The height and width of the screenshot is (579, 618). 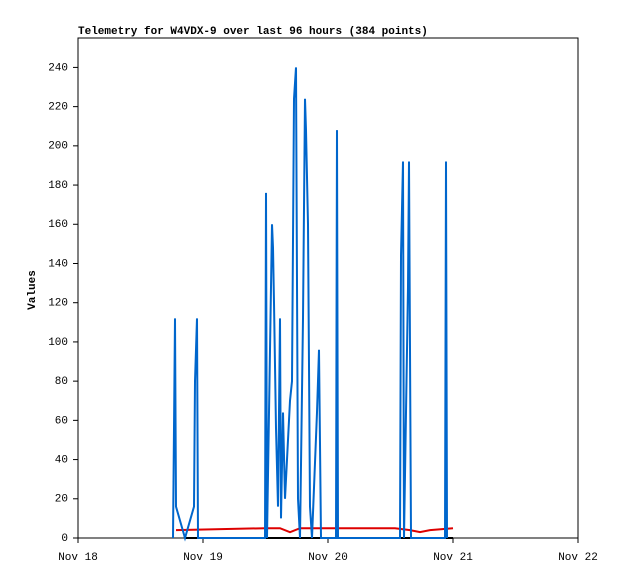 I want to click on y-tick-label: 240, so click(x=58, y=68).